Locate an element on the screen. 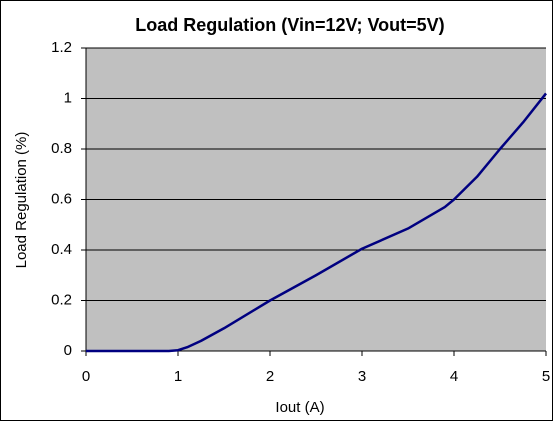 This screenshot has height=421, width=553. y-tick-label: 0.8 is located at coordinates (61, 148).